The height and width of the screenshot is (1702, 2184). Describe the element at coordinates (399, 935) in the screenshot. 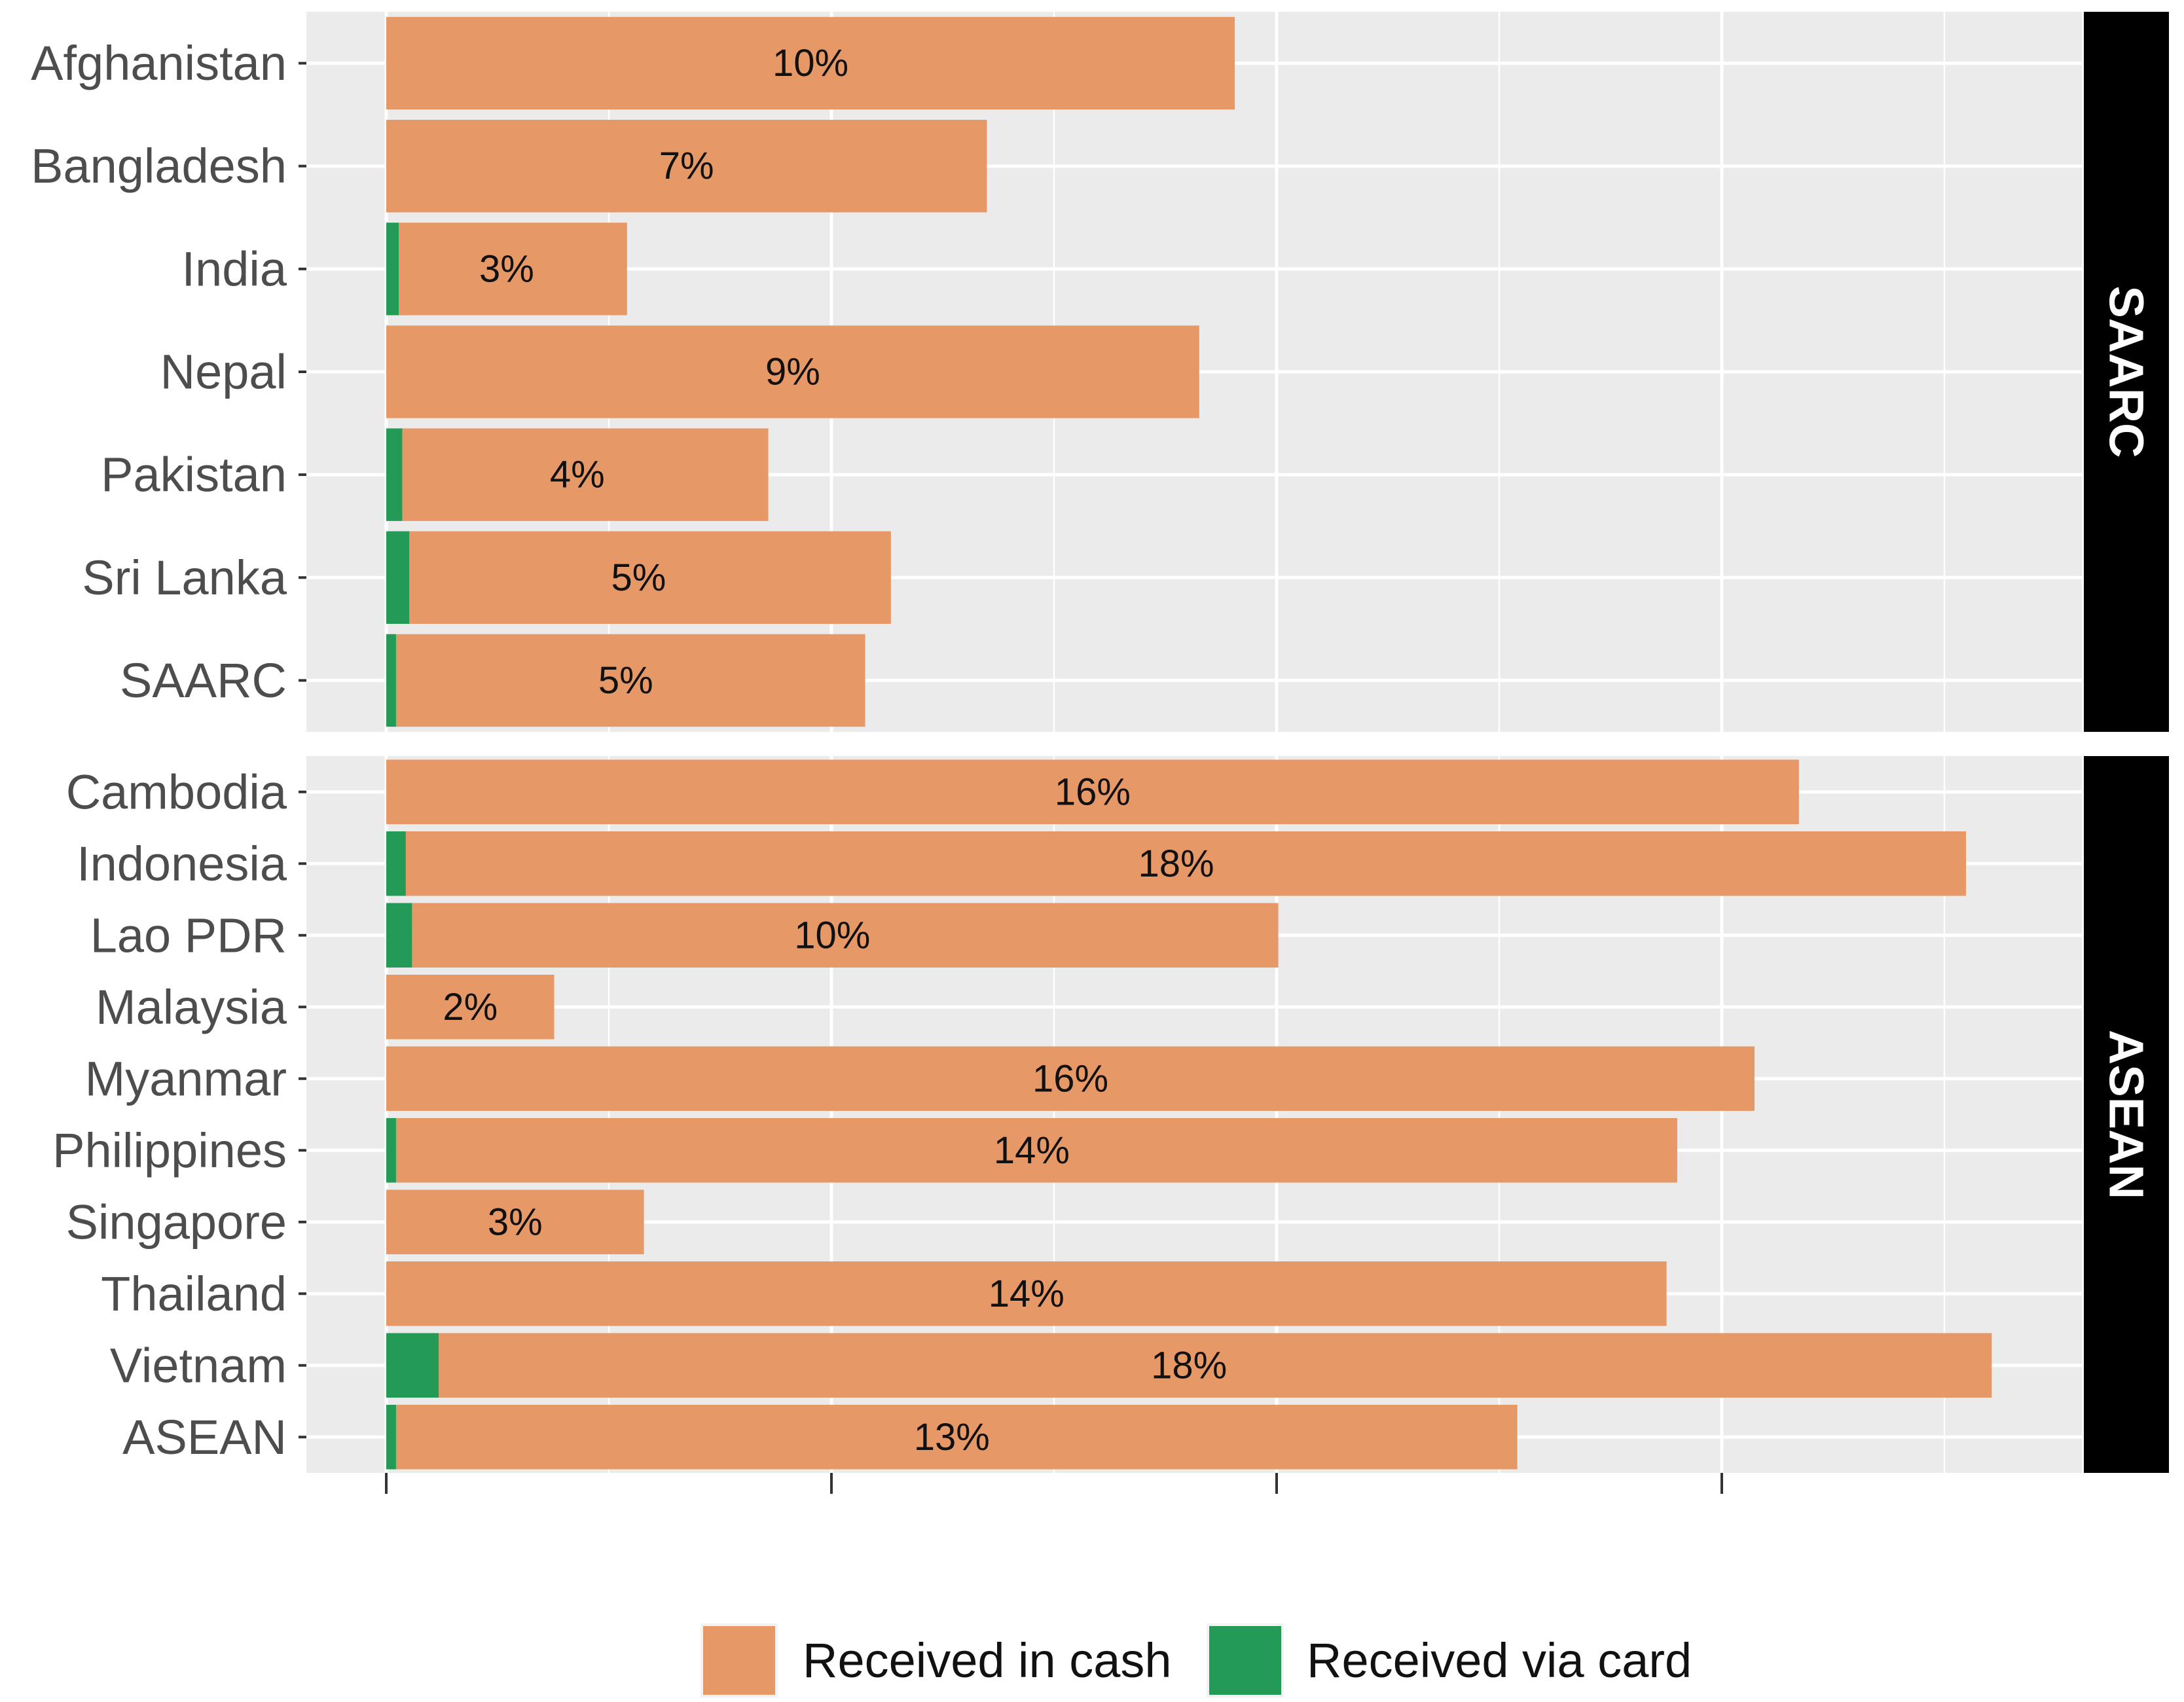

I see `bar-card-lao-pdr` at that location.